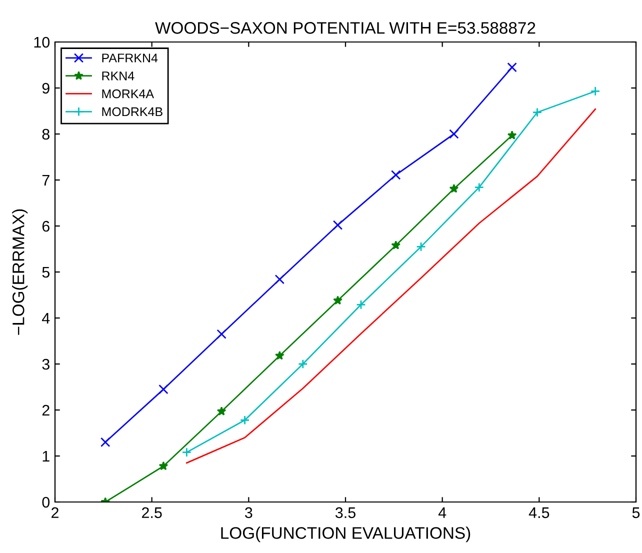 Image resolution: width=642 pixels, height=553 pixels. What do you see at coordinates (118, 76) in the screenshot?
I see `legend-label: RKN4` at bounding box center [118, 76].